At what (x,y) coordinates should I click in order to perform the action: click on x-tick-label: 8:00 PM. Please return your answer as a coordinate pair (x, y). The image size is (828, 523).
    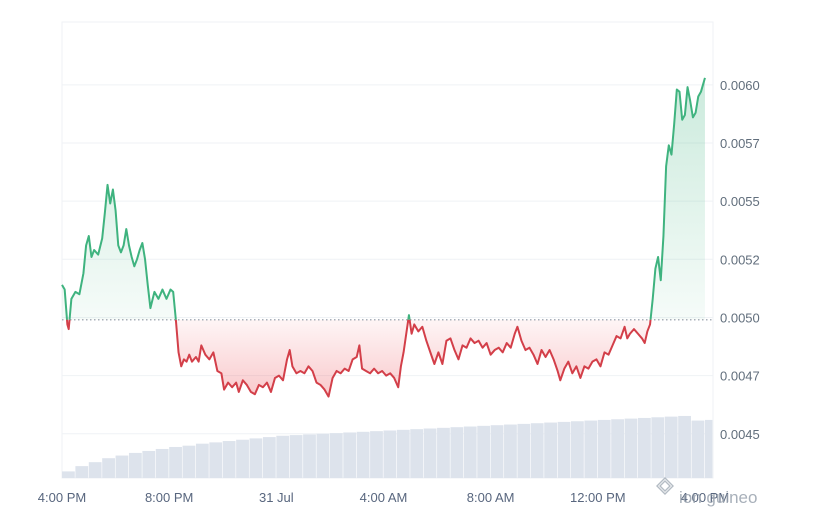
    Looking at the image, I should click on (169, 497).